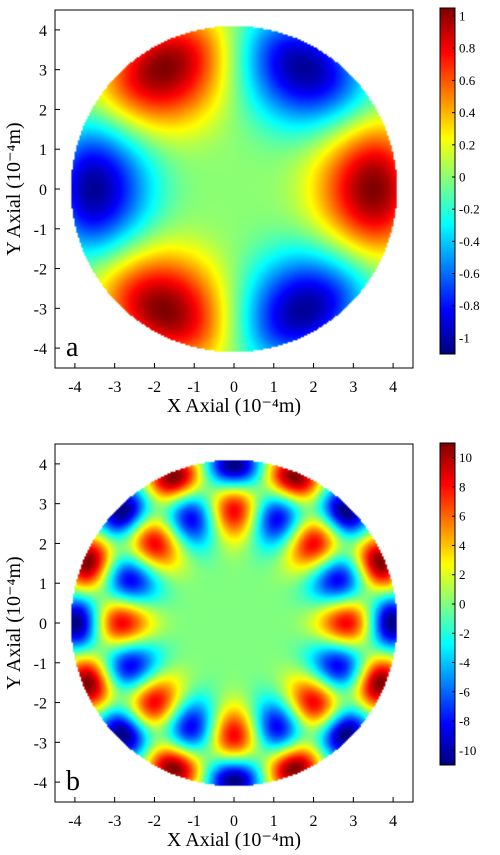 This screenshot has height=855, width=500. I want to click on panel-b-colorbar-ticks: 10 8 6 4 2 0 -2 -4 -6 -8 -10, so click(464, 604).